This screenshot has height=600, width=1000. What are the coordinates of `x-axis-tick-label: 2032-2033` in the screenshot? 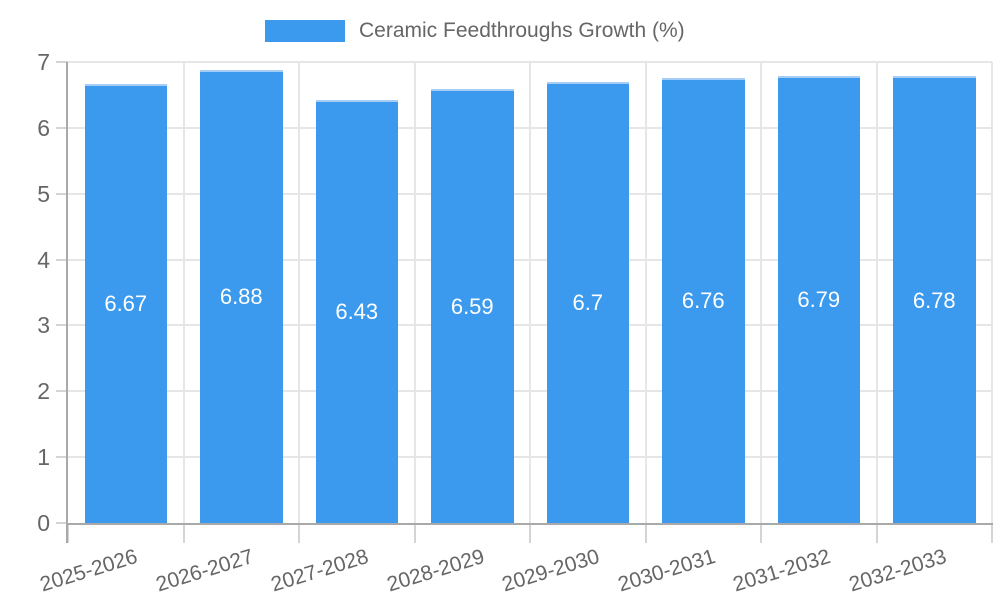 It's located at (897, 571).